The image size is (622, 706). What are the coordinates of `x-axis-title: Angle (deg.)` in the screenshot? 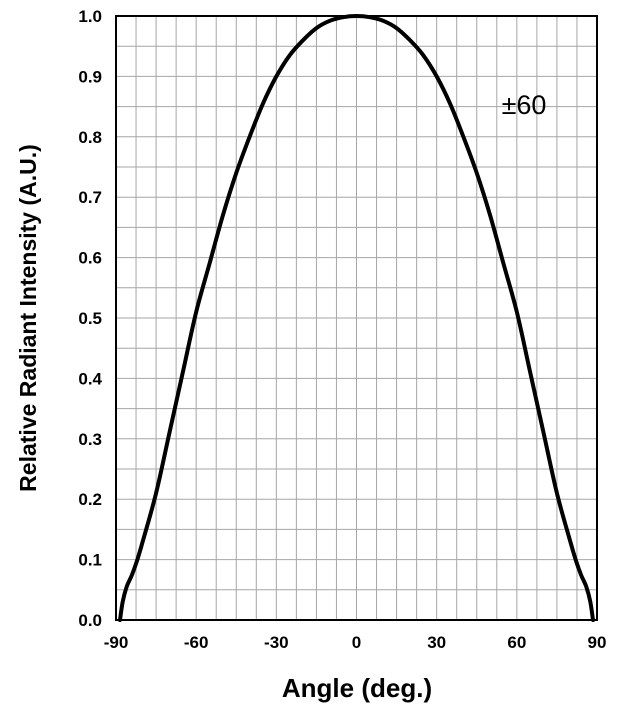 It's located at (357, 688).